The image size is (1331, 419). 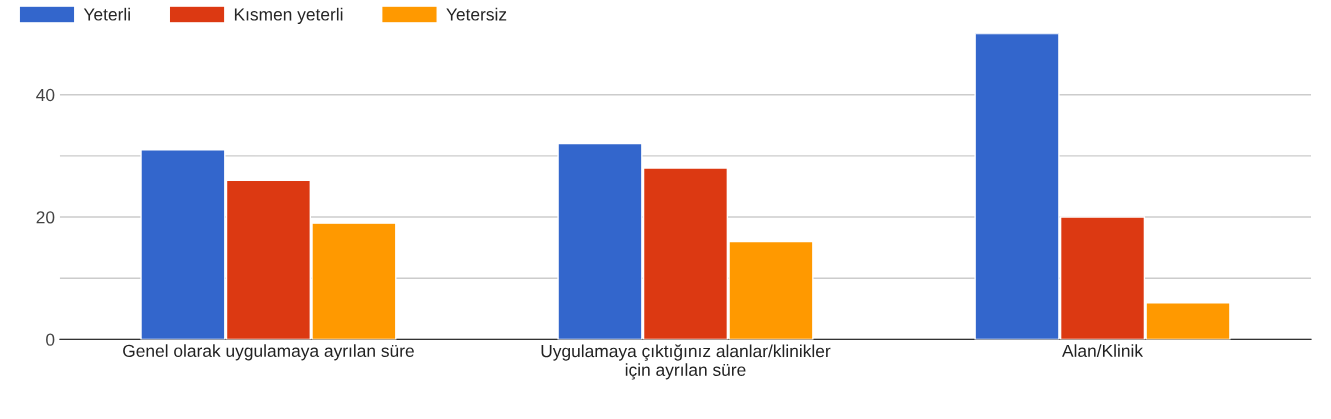 What do you see at coordinates (476, 14) in the screenshot?
I see `legend-label: Yetersiz` at bounding box center [476, 14].